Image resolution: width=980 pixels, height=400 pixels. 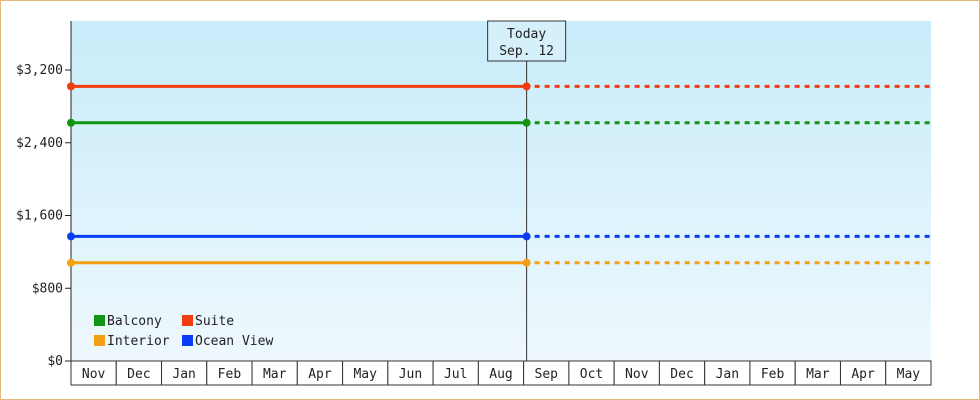 What do you see at coordinates (55, 361) in the screenshot?
I see `y-tick-label: $0` at bounding box center [55, 361].